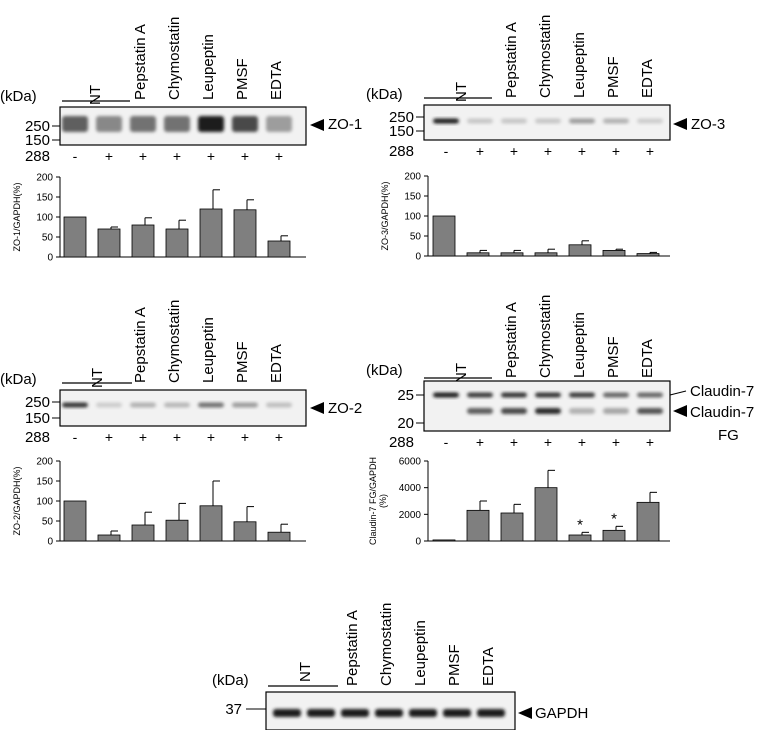  I want to click on protein-label-gapdh: GAPDH, so click(561, 713).